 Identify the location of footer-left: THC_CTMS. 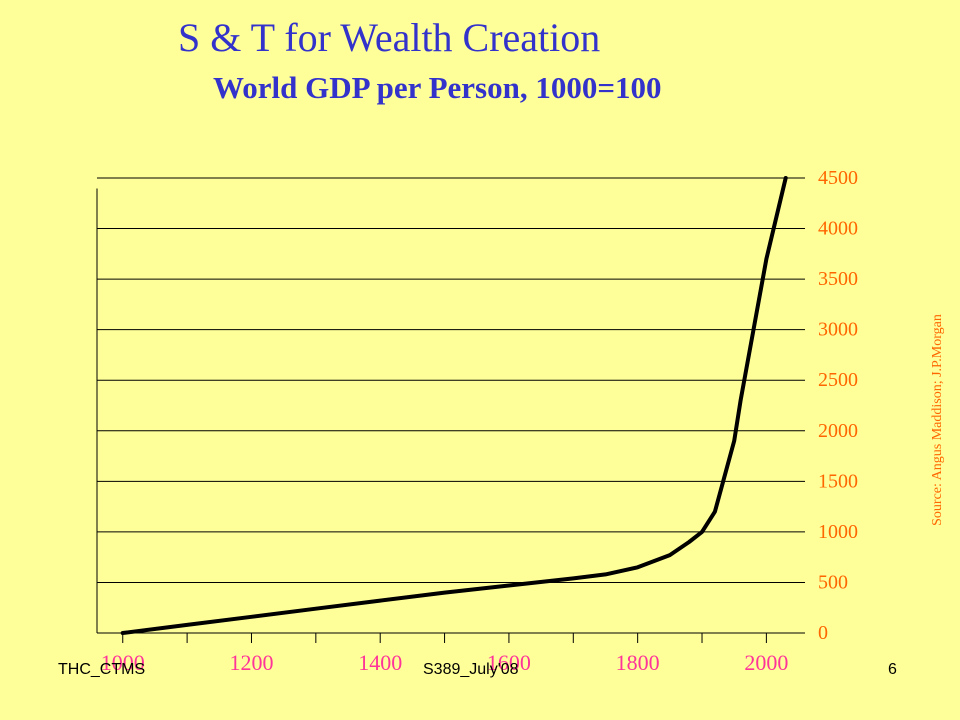
(102, 669).